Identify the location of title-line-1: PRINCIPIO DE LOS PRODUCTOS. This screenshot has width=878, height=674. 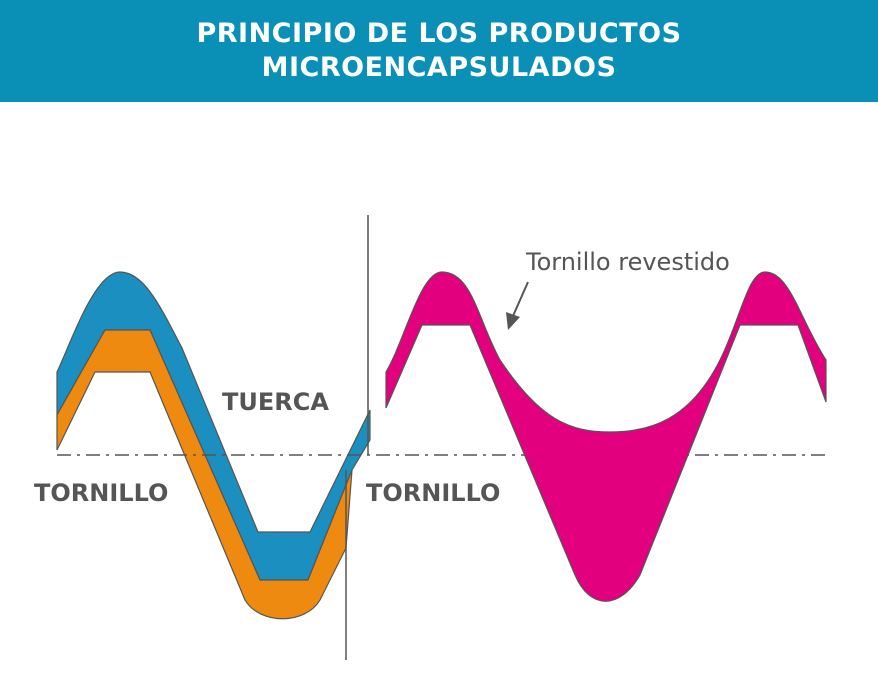
(439, 33).